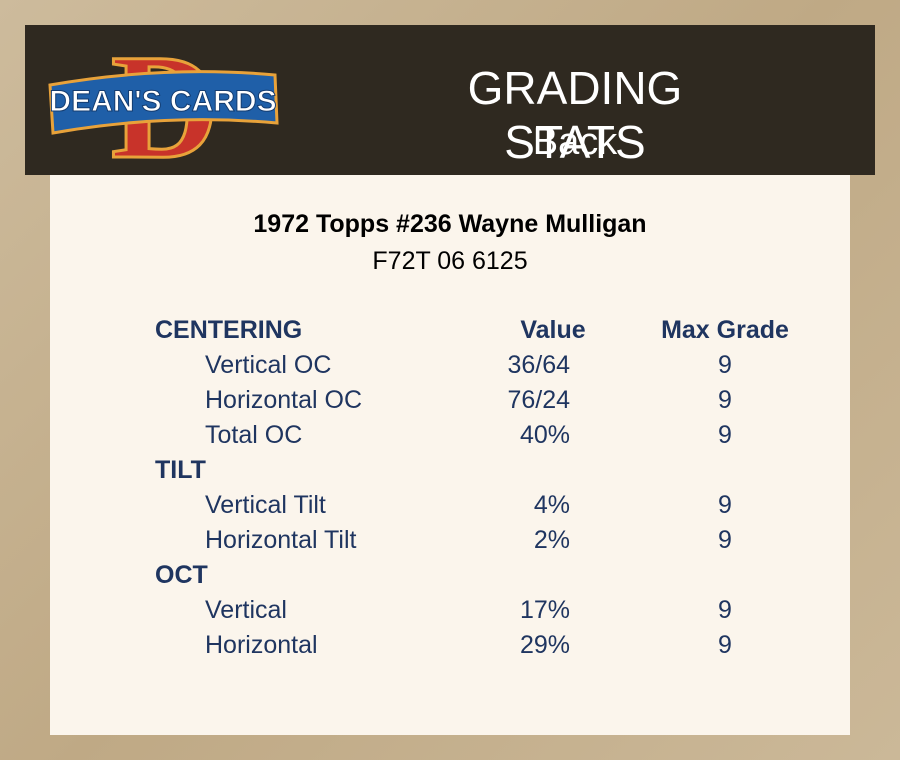 The image size is (900, 760). What do you see at coordinates (265, 505) in the screenshot?
I see `row-label: Vertical Tilt` at bounding box center [265, 505].